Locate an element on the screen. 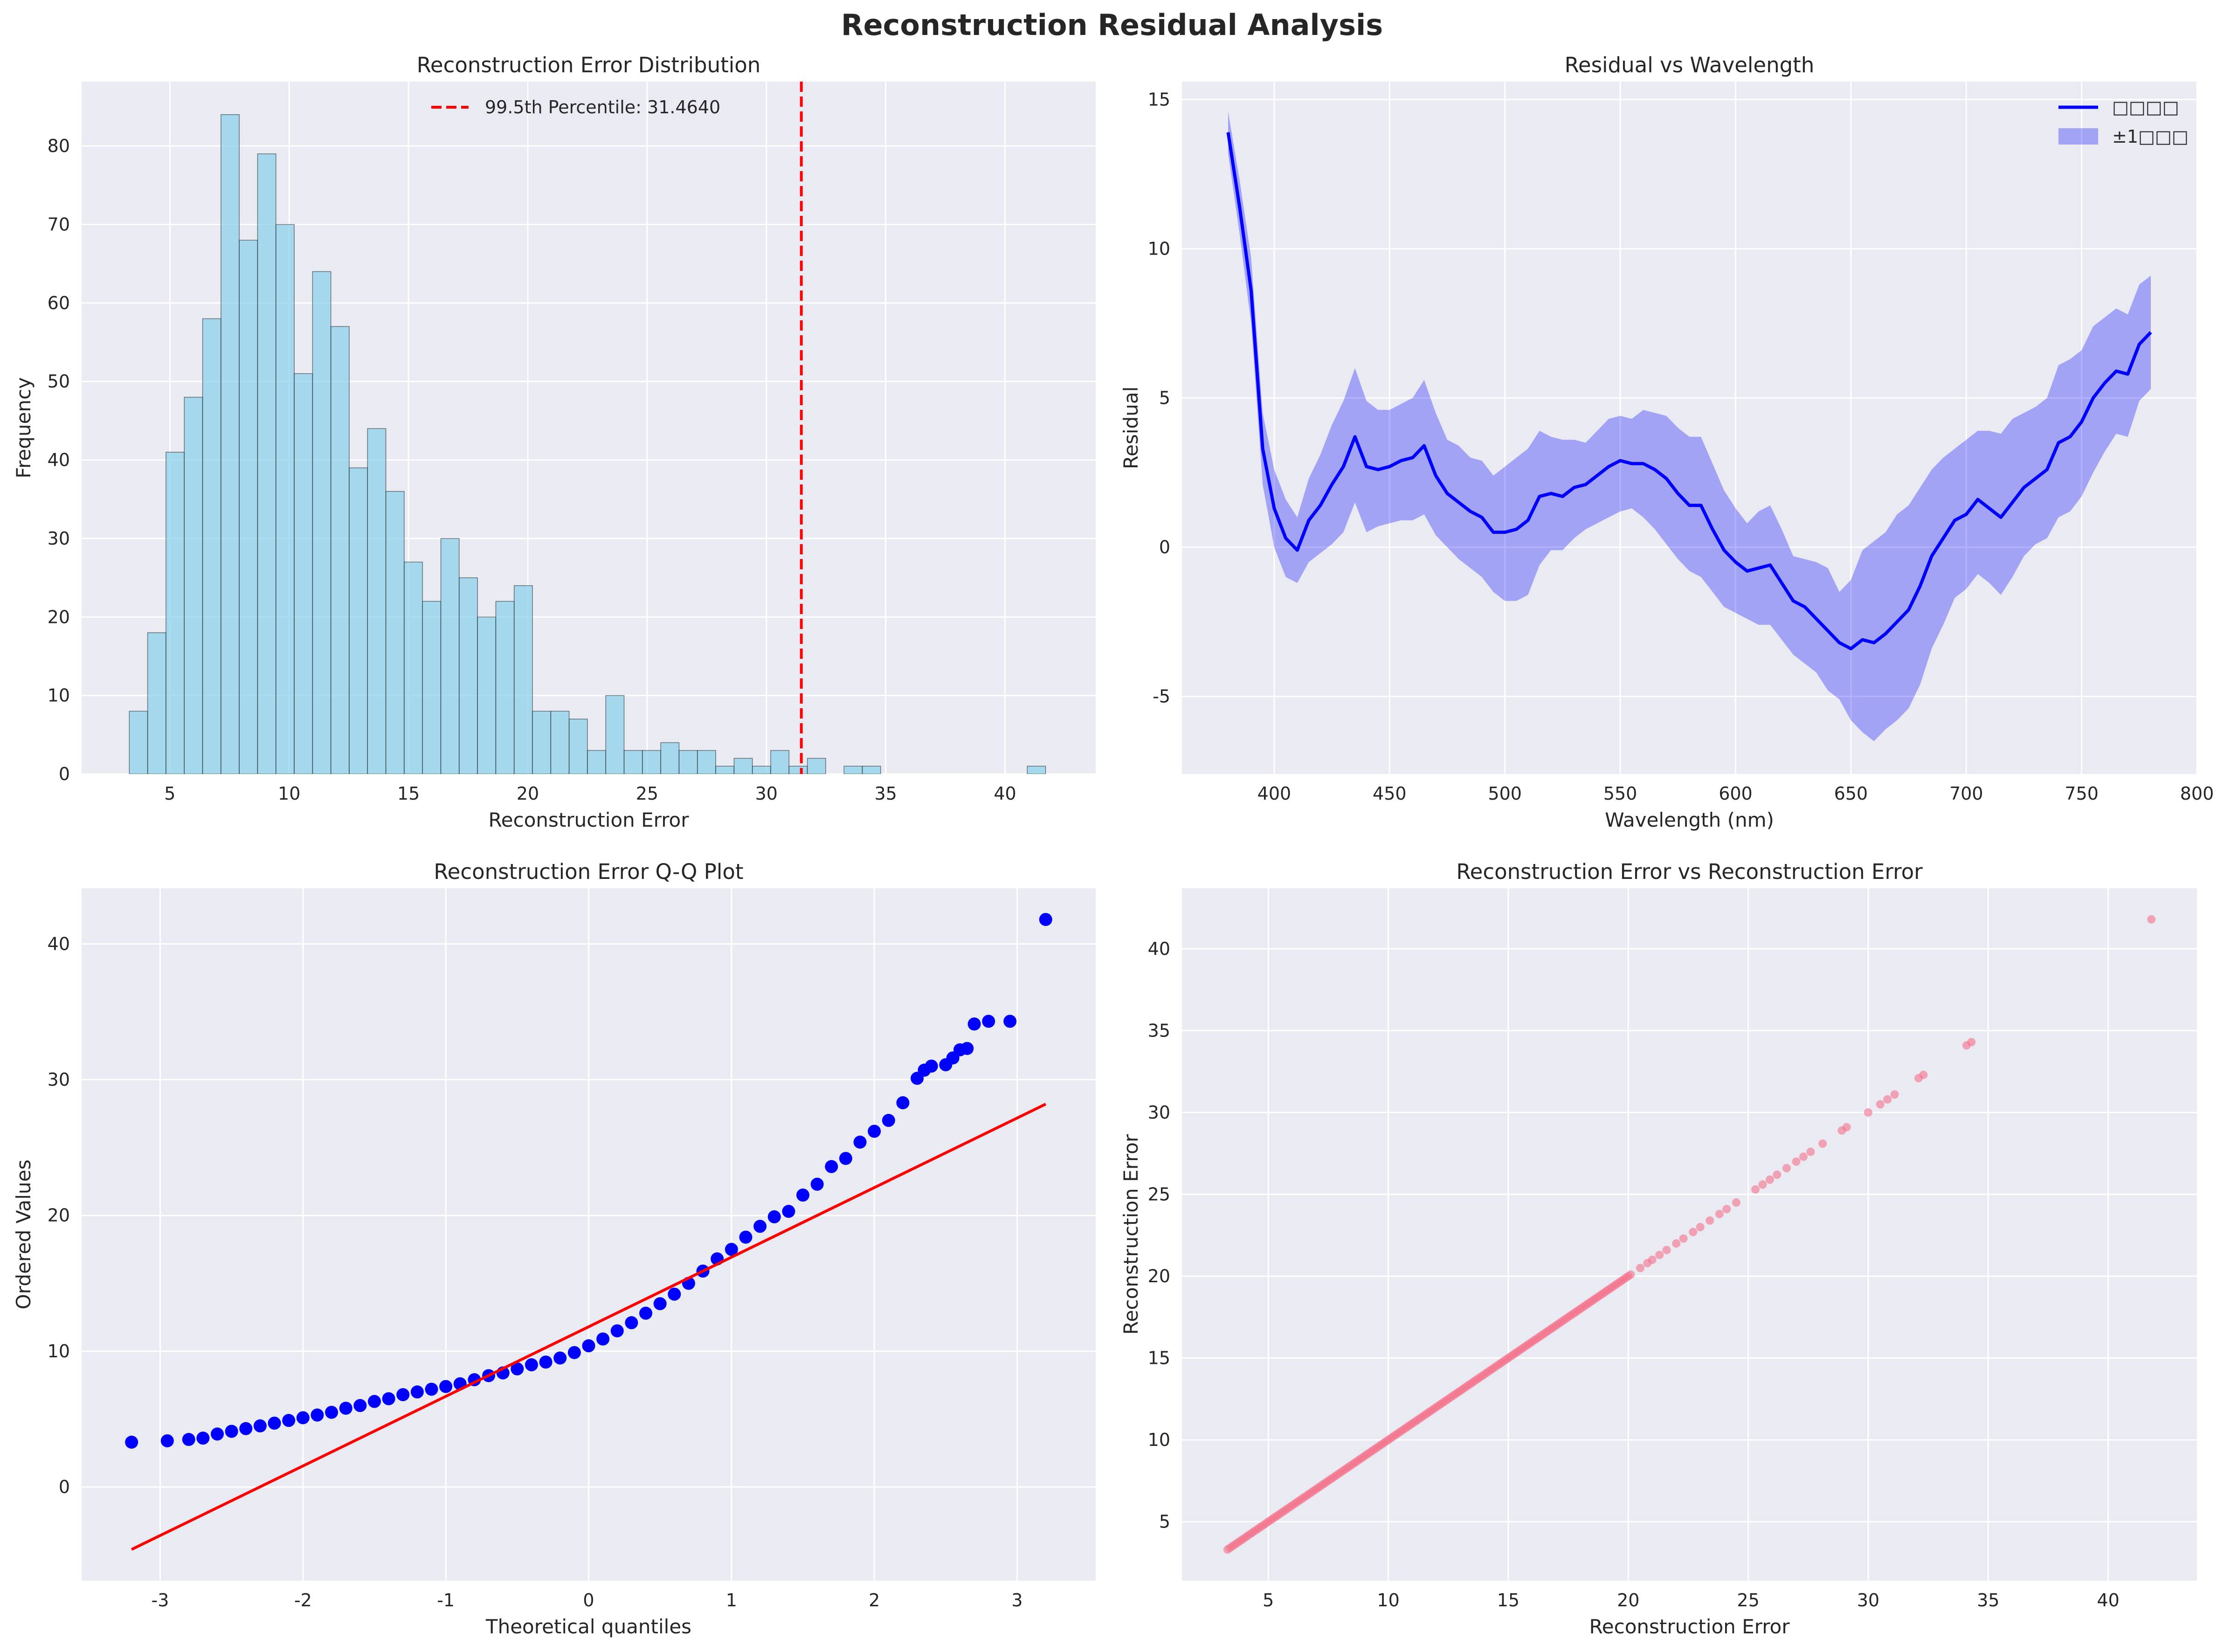  x-axis-label: Theoretical quantiles is located at coordinates (588, 1626).